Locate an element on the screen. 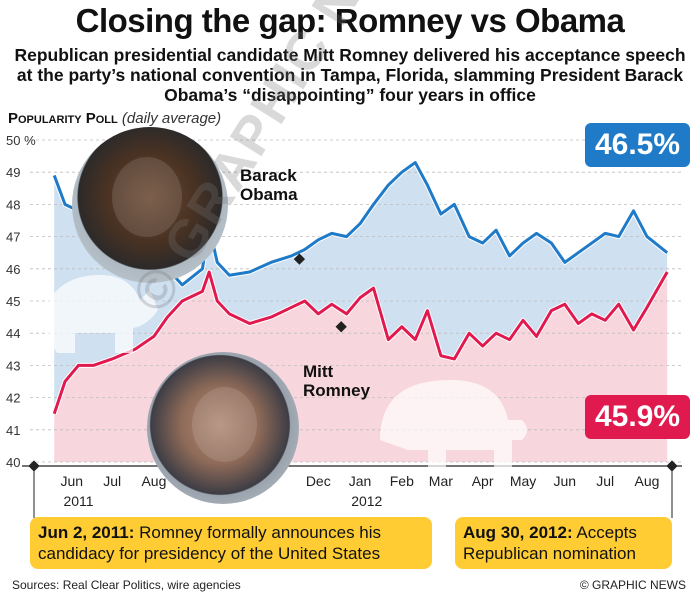 The height and width of the screenshot is (602, 700). nomination-marker is located at coordinates (672, 466).